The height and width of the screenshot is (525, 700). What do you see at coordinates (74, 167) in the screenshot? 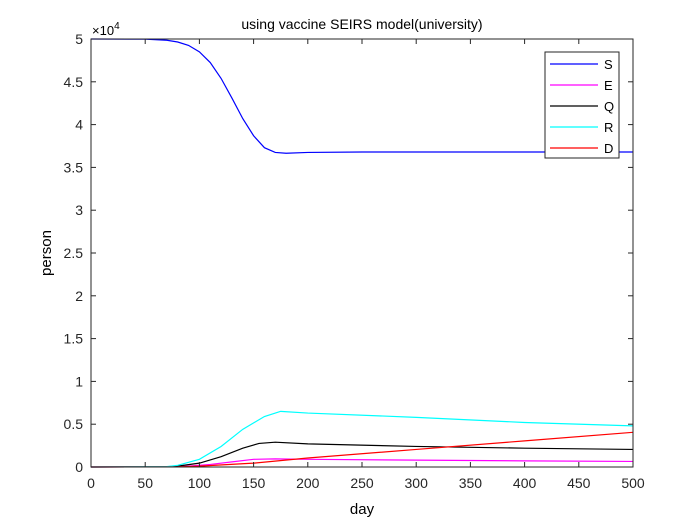
I see `y-tick-label: 3.5` at bounding box center [74, 167].